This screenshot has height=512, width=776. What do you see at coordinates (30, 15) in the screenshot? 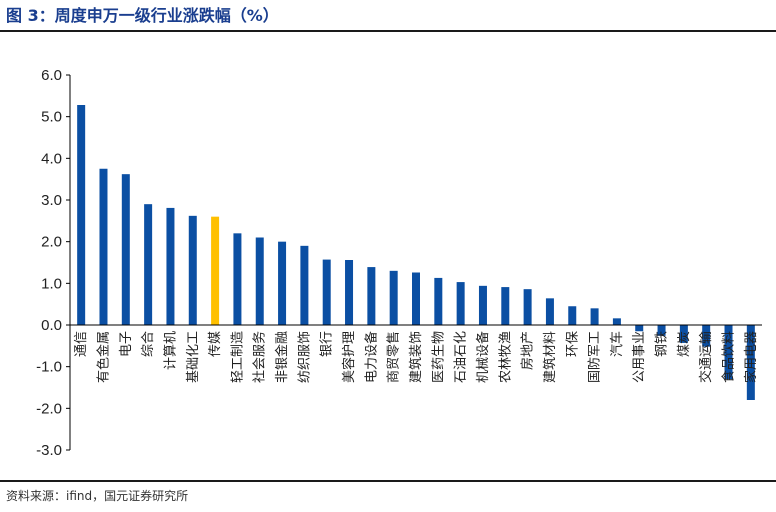
I see `figure-label: 图 3：` at bounding box center [30, 15].